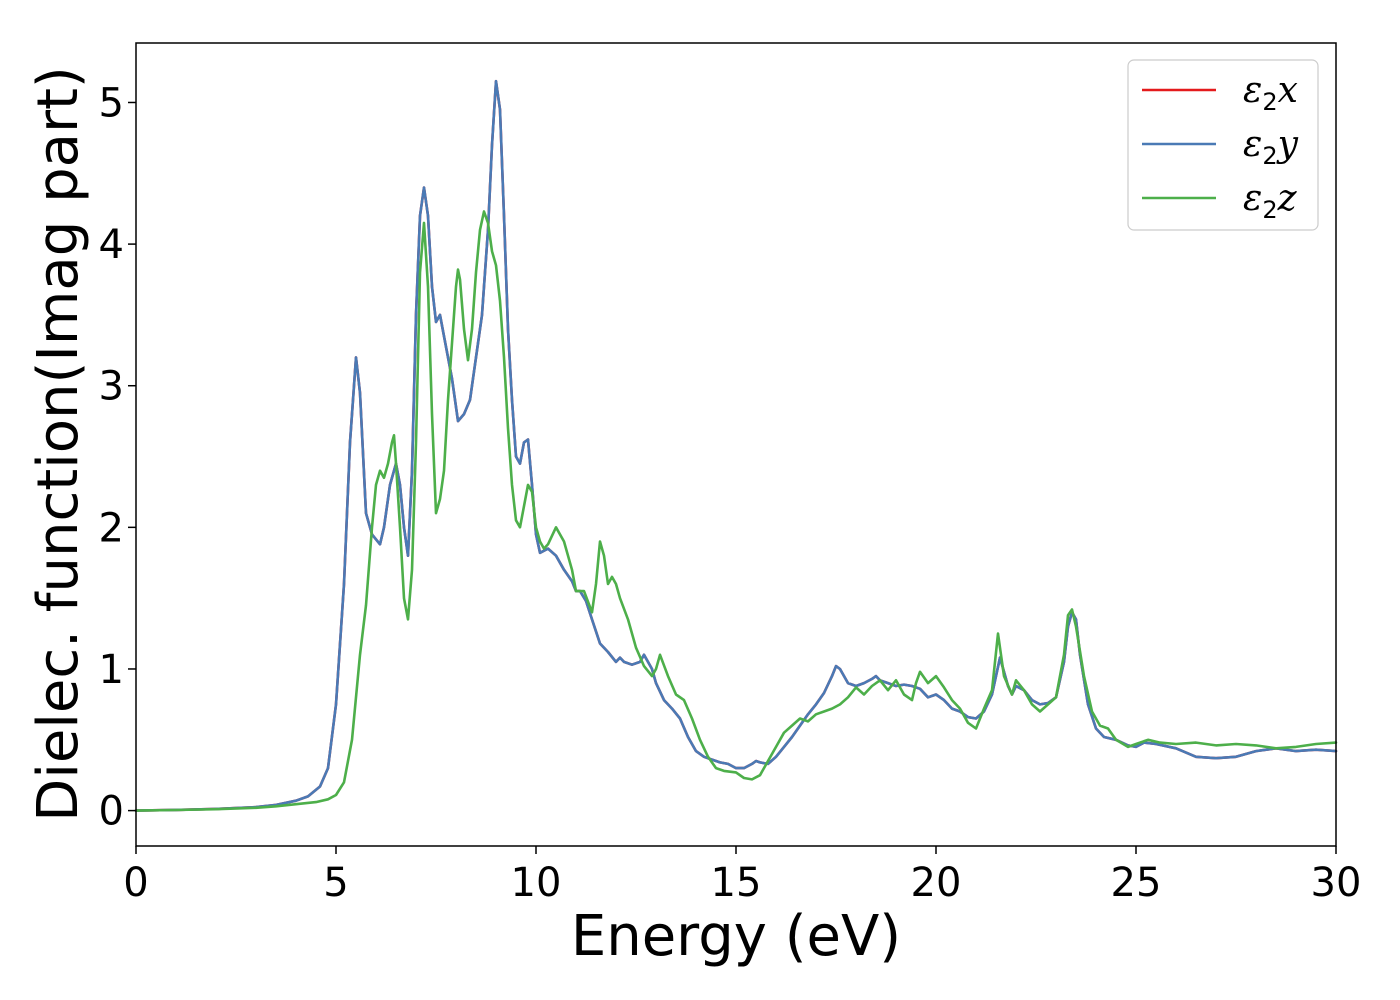 Image resolution: width=1400 pixels, height=1000 pixels. Describe the element at coordinates (936, 883) in the screenshot. I see `x-tick-label: 20` at that location.